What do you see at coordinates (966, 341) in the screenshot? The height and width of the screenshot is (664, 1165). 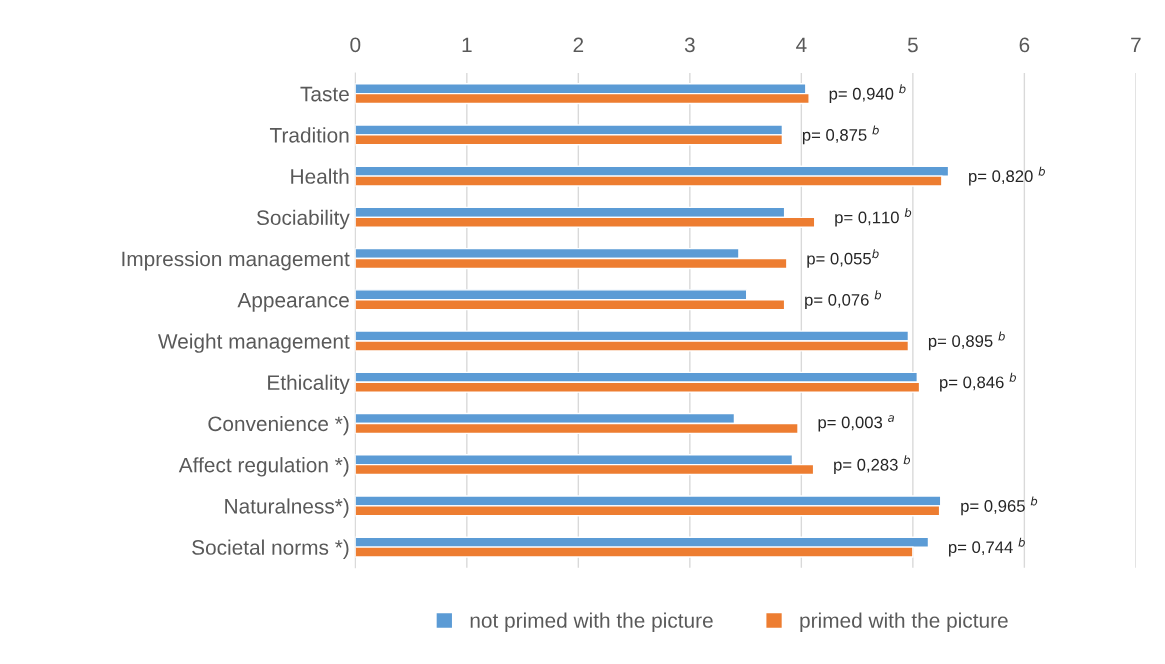 I see `annotation: p= 0,895 $^{b}$` at bounding box center [966, 341].